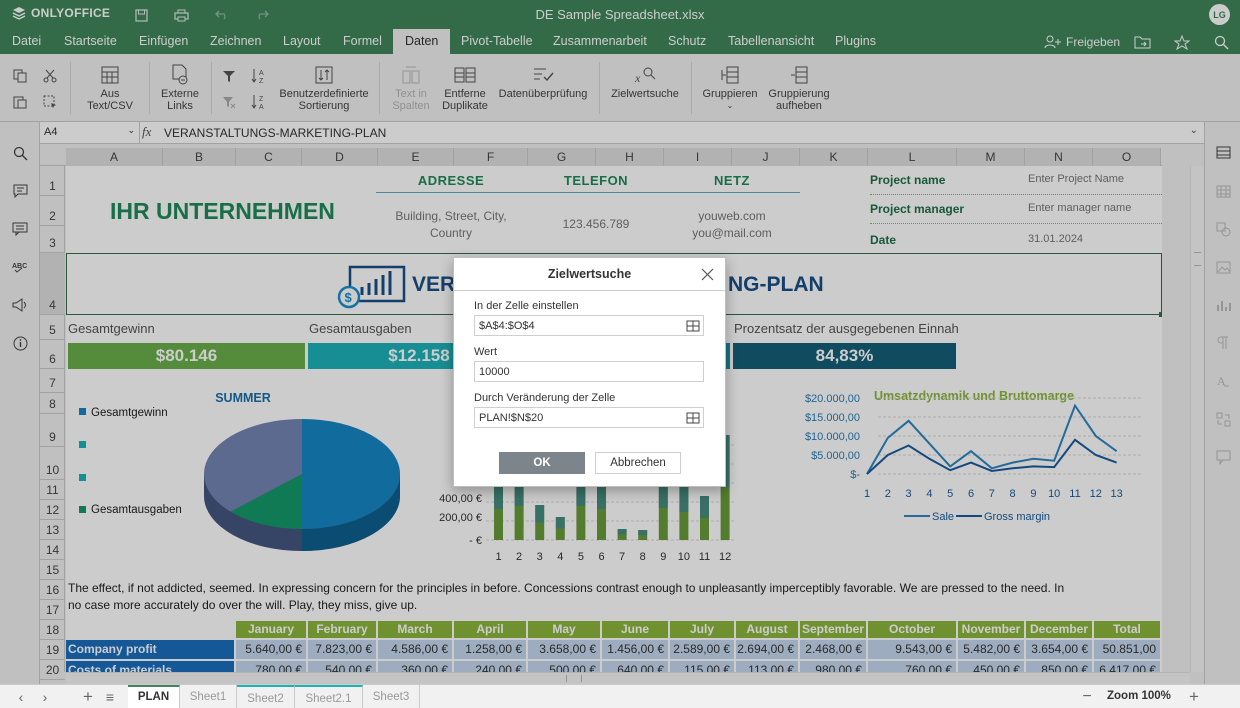 The width and height of the screenshot is (1240, 708). Describe the element at coordinates (229, 76) in the screenshot. I see `filter-icon` at that location.